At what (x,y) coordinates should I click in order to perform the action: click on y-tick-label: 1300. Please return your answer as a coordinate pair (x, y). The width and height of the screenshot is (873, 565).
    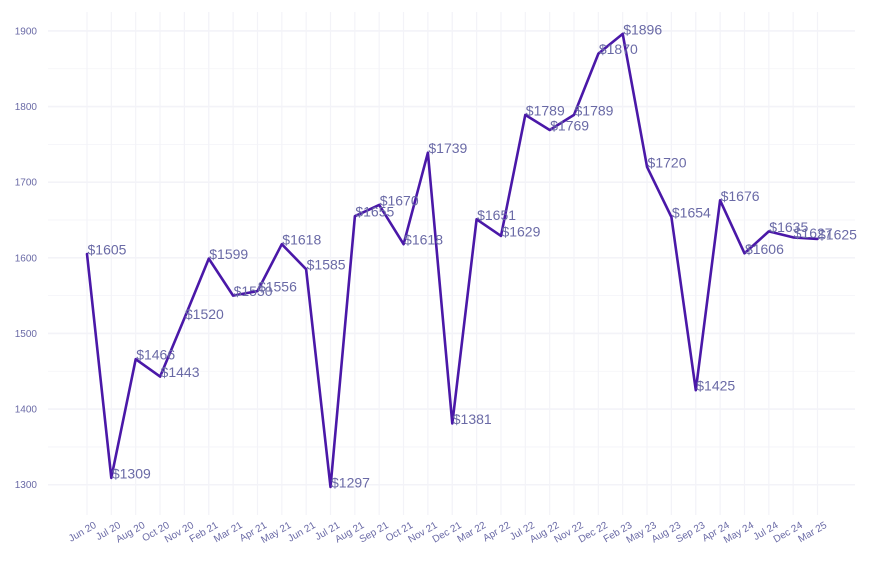
    Looking at the image, I should click on (26, 485).